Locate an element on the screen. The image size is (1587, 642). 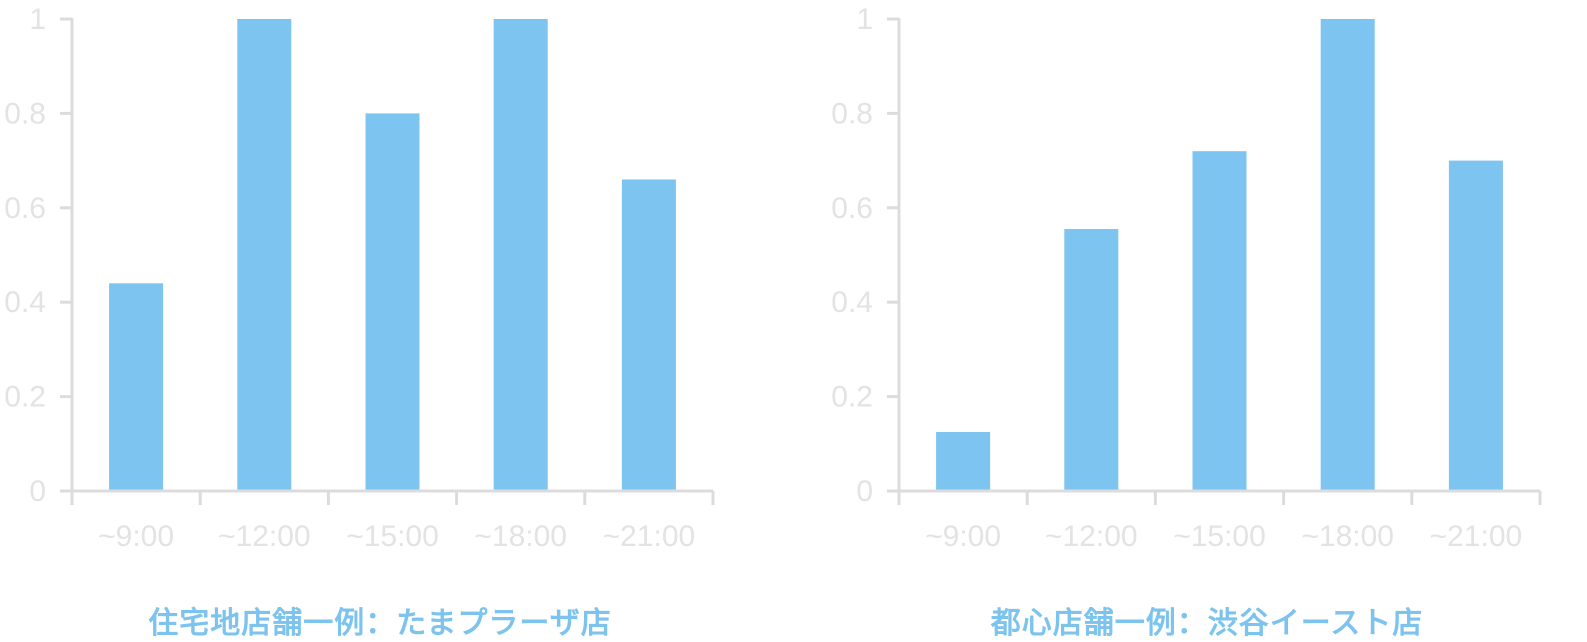
chart-right-caption: 都心店舗一例：渋谷イースト店 is located at coordinates (1207, 623).